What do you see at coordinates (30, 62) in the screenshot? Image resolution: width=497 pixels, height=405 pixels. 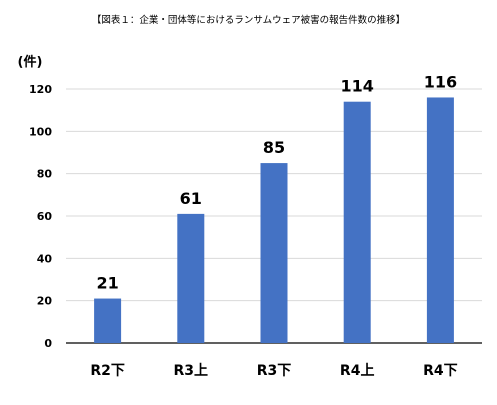 I see `y-axis-unit-label: (件)` at bounding box center [30, 62].